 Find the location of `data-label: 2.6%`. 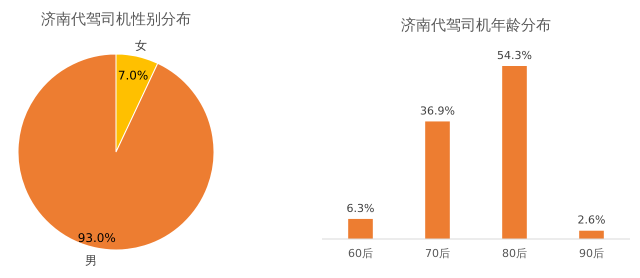

data-label: 2.6% is located at coordinates (592, 220).